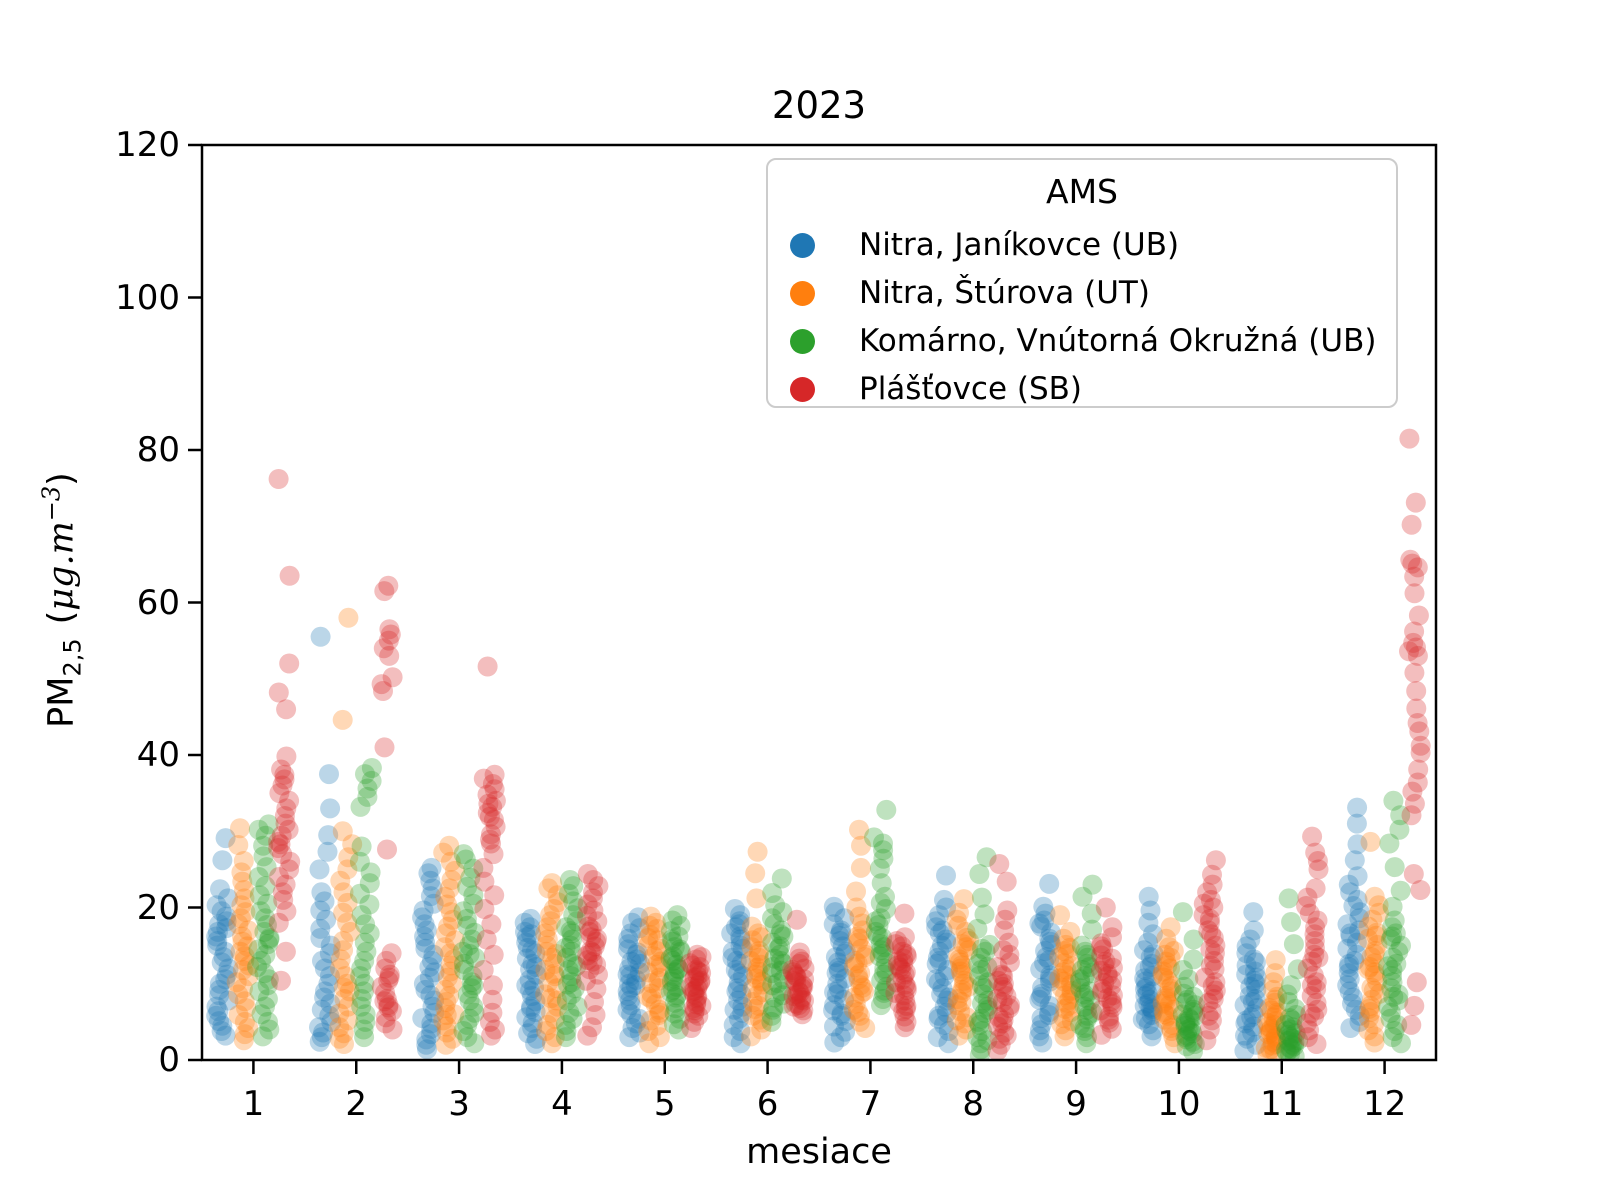  What do you see at coordinates (158, 755) in the screenshot?
I see `y-tick-label: 40` at bounding box center [158, 755].